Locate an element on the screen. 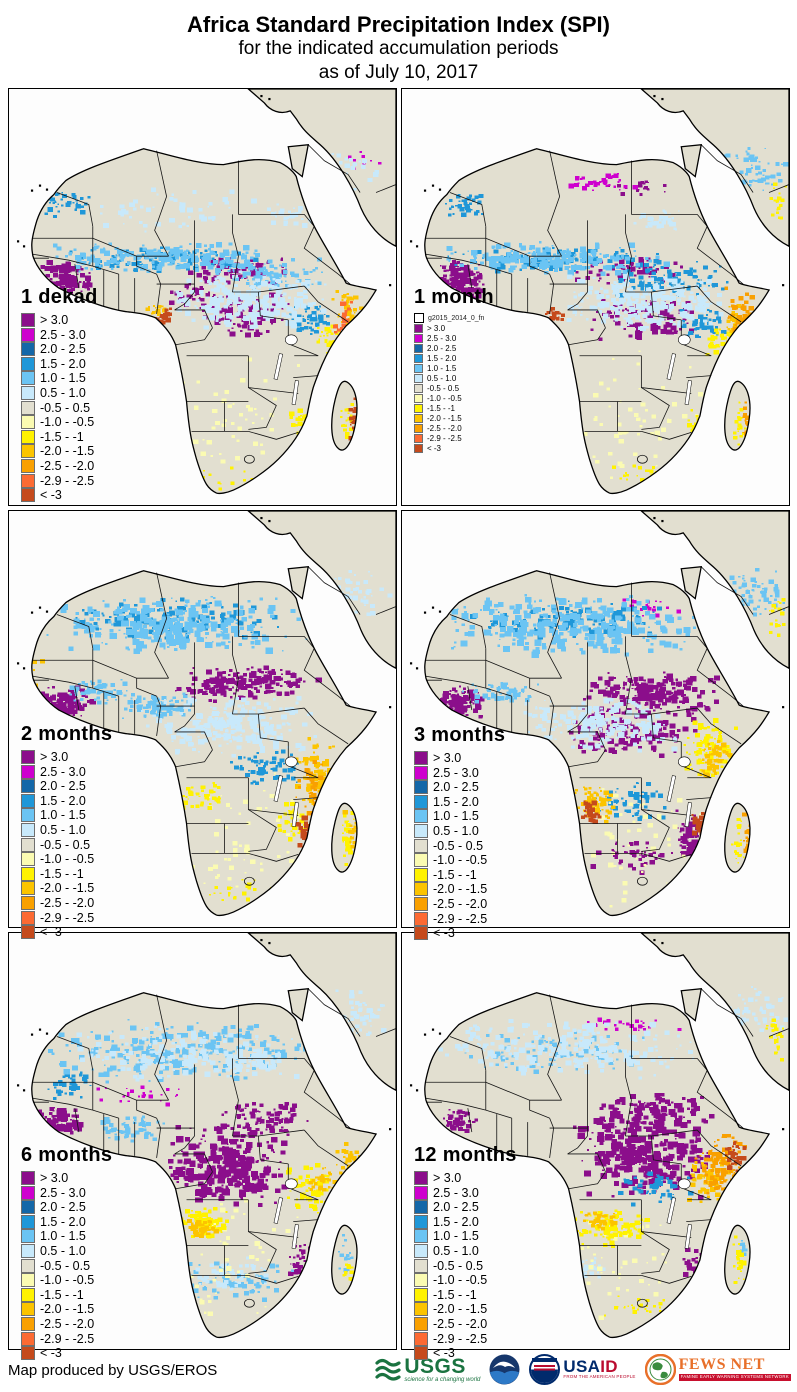 This screenshot has height=1392, width=797. fewsnet-globe-icon is located at coordinates (660, 1369).